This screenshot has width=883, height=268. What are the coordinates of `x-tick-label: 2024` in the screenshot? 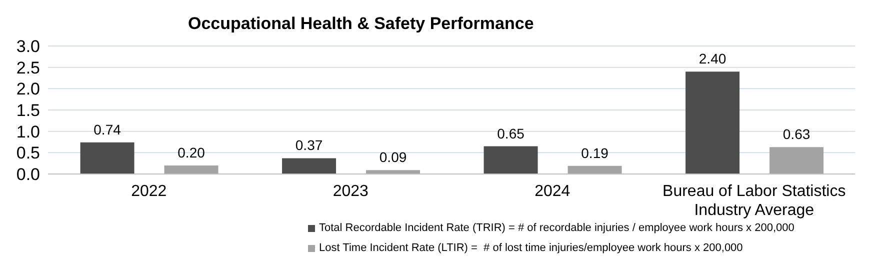 It's located at (552, 191).